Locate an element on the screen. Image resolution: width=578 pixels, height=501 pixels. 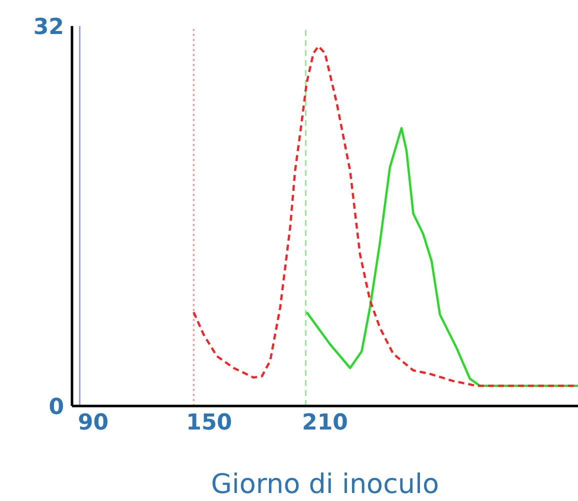
x-tick-label: 210 is located at coordinates (325, 423).